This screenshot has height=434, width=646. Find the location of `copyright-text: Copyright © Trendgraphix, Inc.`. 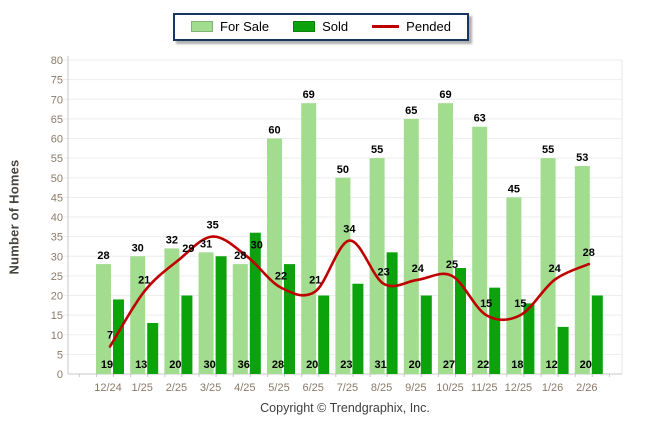

copyright-text: Copyright © Trendgraphix, Inc. is located at coordinates (345, 408).